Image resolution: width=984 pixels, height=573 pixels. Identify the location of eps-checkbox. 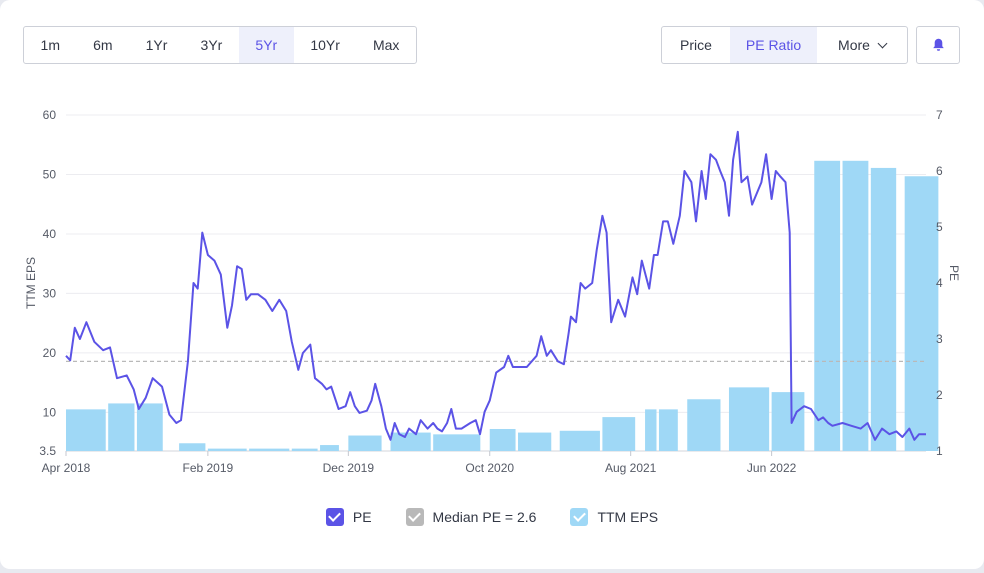
(579, 517).